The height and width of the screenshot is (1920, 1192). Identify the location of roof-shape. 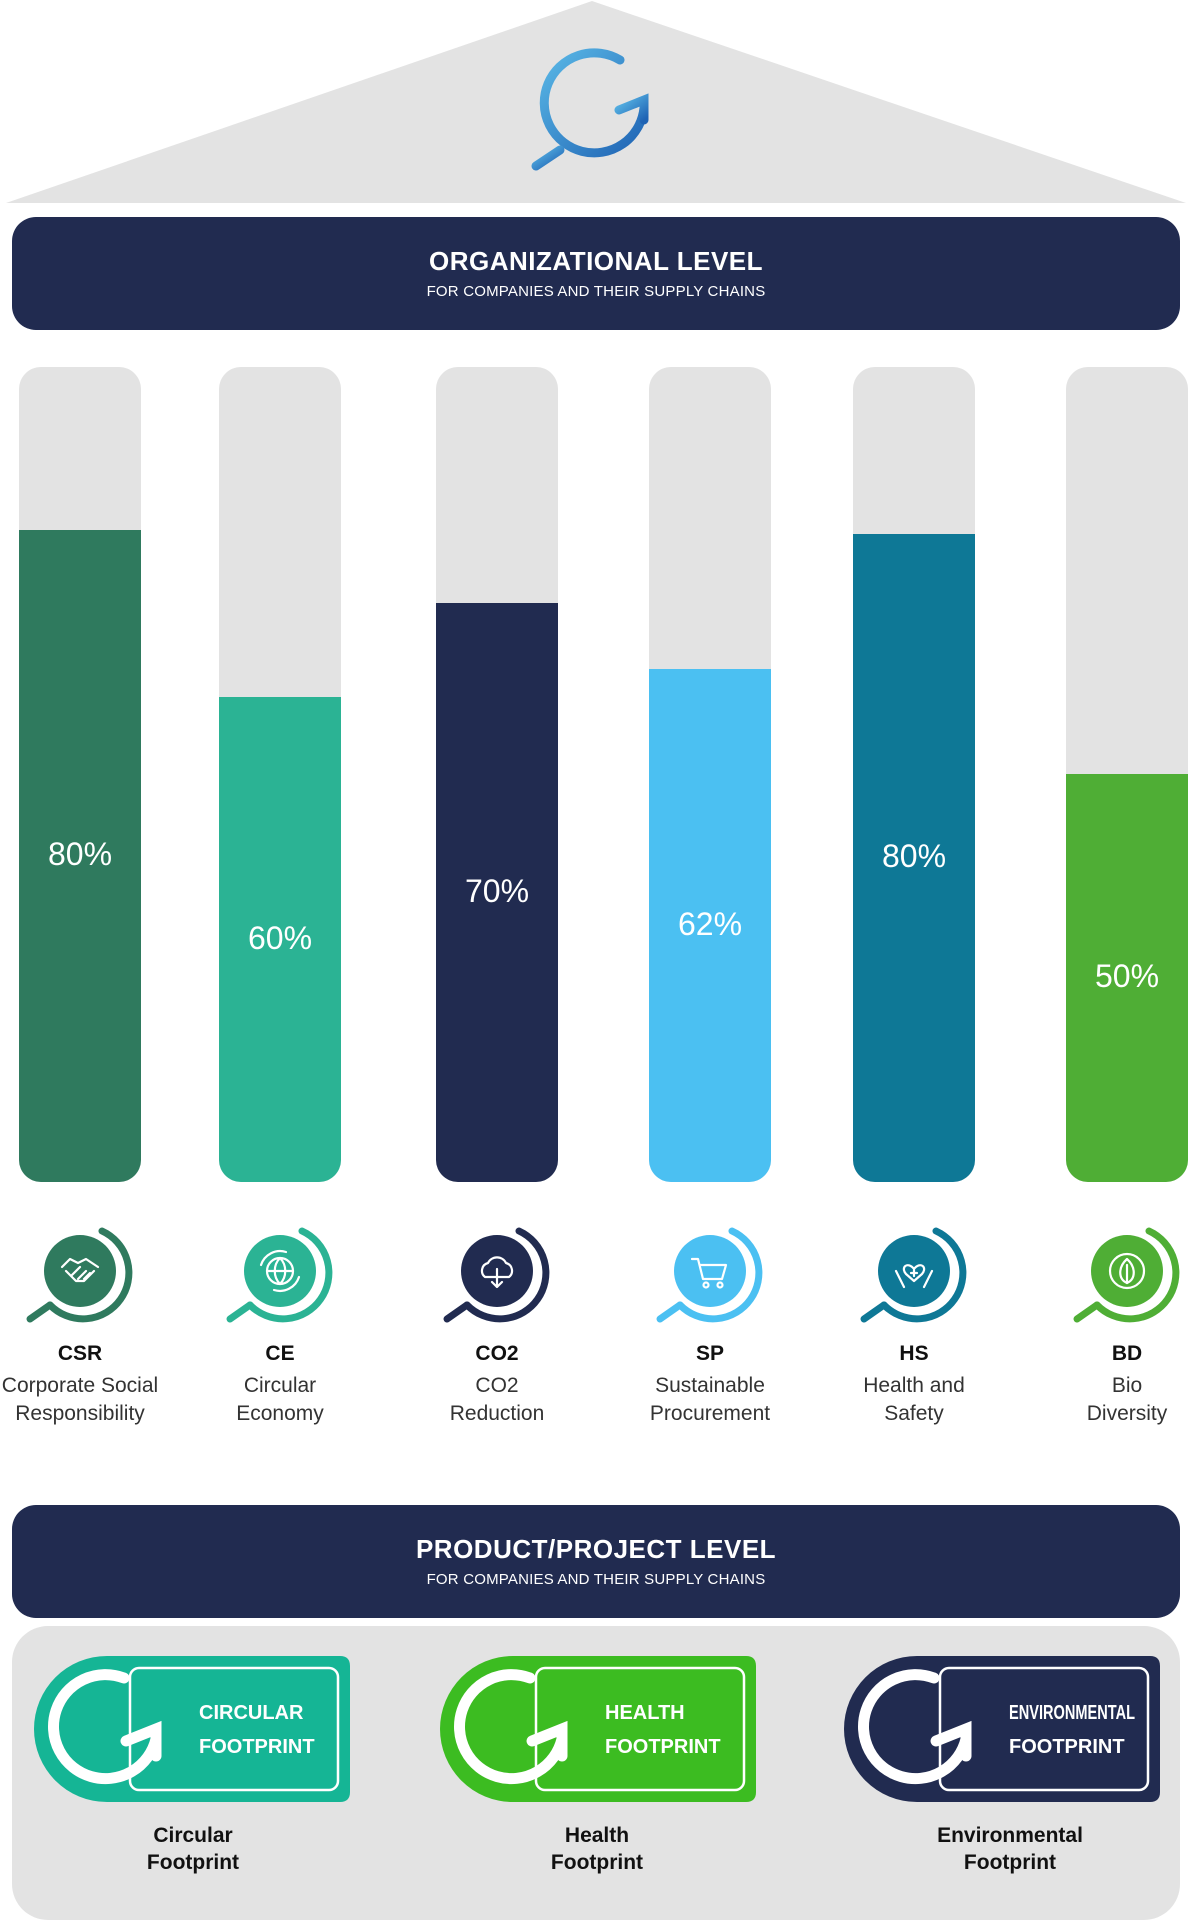
(596, 102).